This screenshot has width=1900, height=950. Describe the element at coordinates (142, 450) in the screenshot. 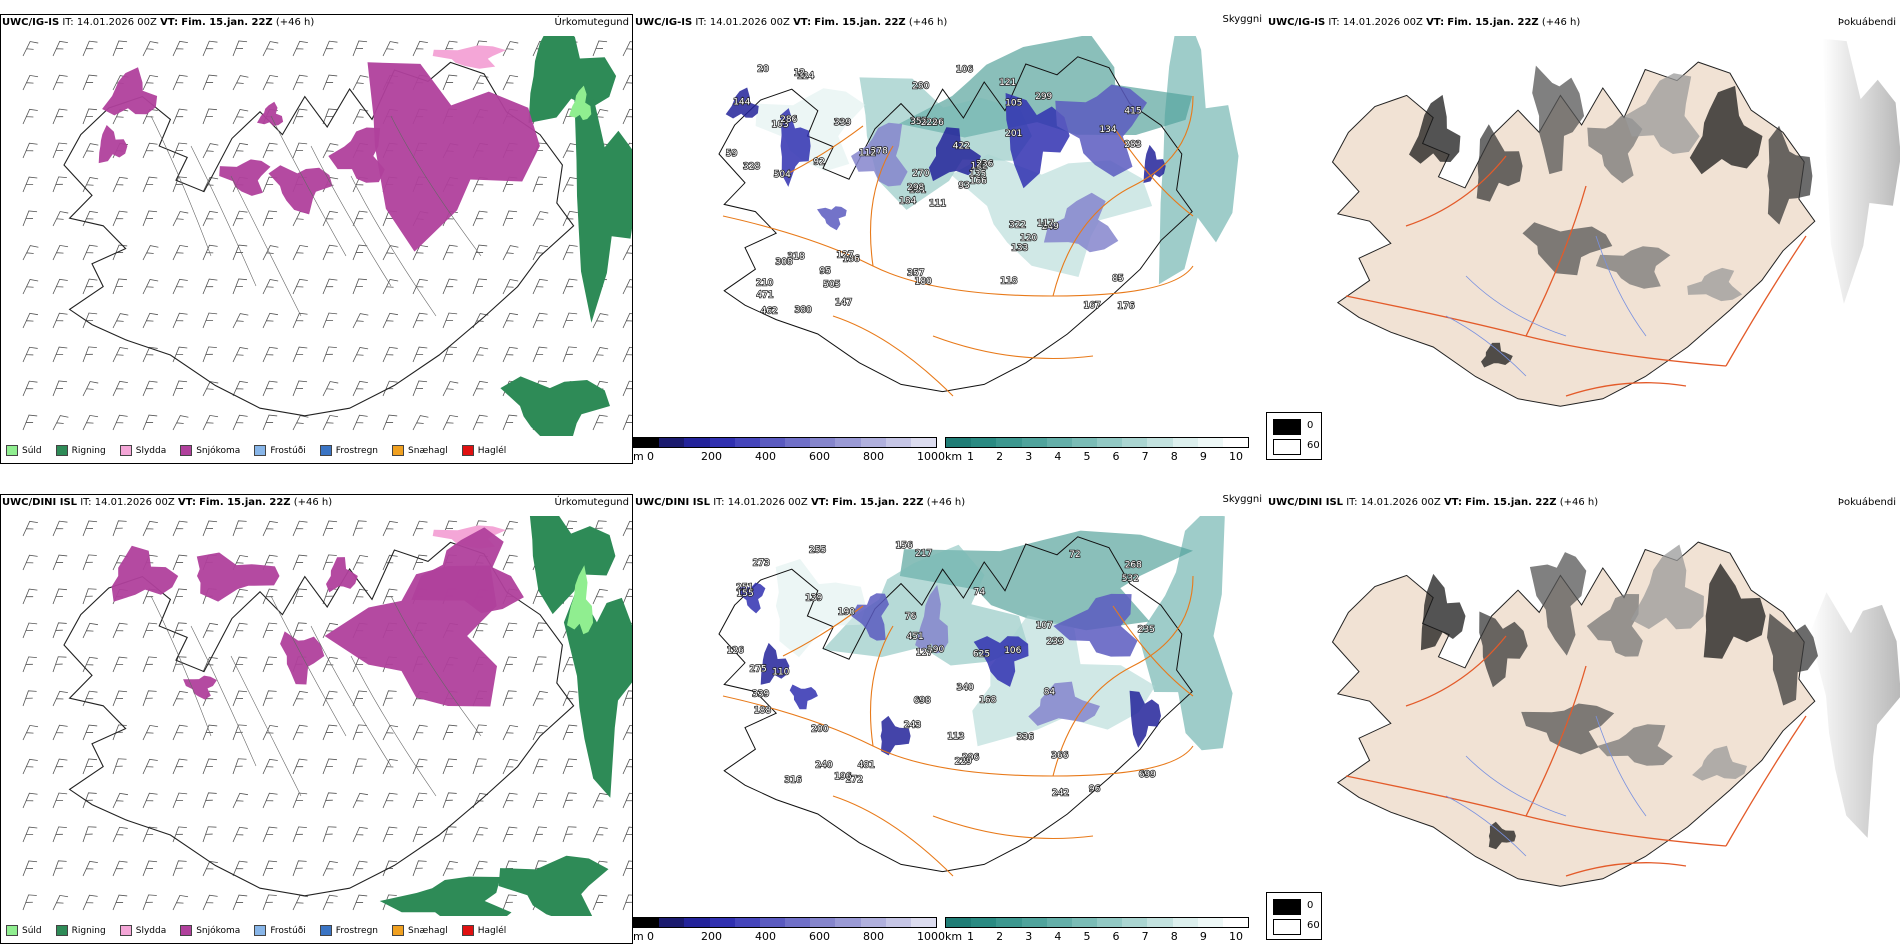

I see `precip-legend-item: Slydda` at that location.